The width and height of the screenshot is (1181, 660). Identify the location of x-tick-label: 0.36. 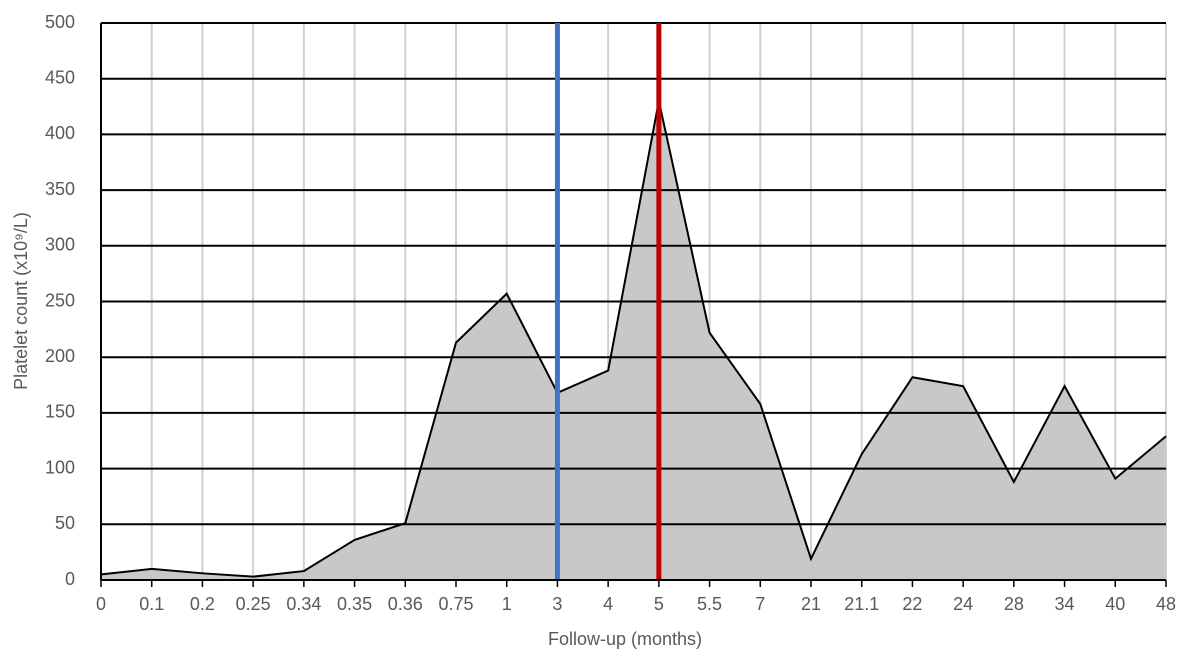
(405, 604).